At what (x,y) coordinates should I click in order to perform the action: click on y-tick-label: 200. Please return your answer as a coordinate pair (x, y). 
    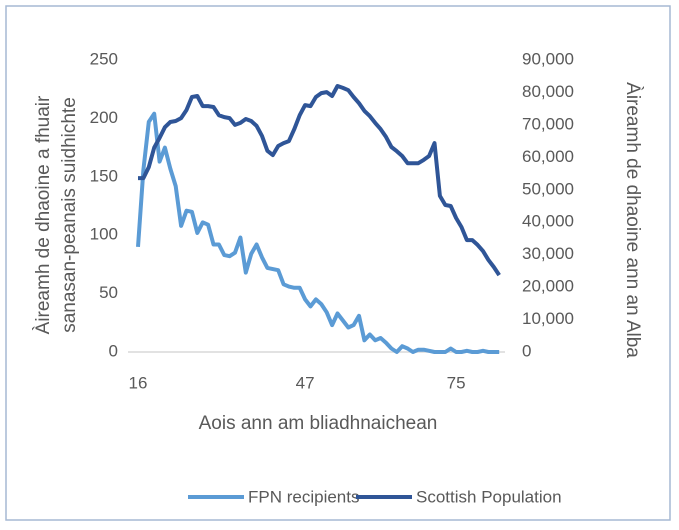
    Looking at the image, I should click on (104, 117).